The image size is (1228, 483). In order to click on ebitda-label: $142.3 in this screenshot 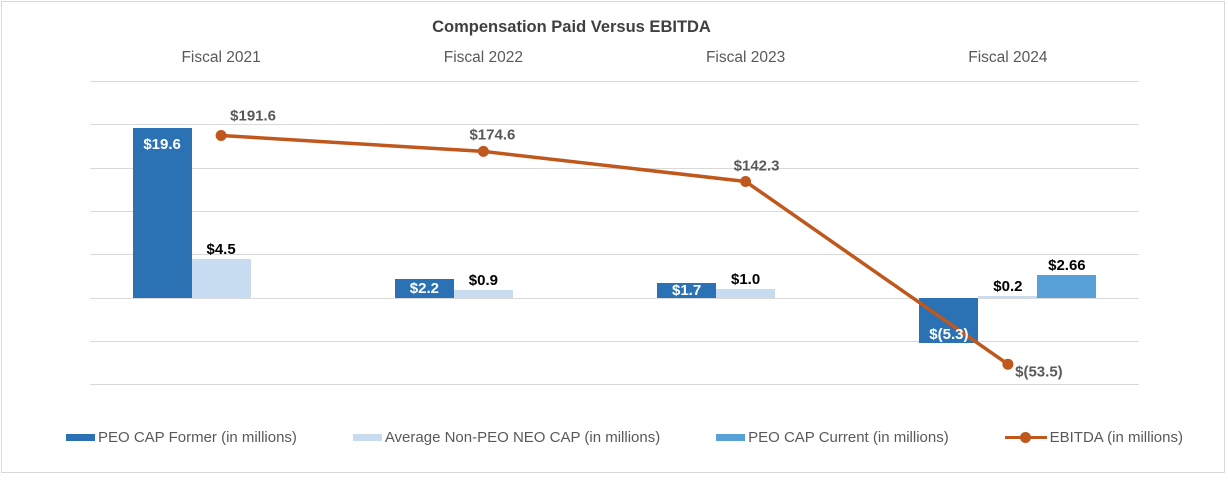, I will do `click(756, 165)`.